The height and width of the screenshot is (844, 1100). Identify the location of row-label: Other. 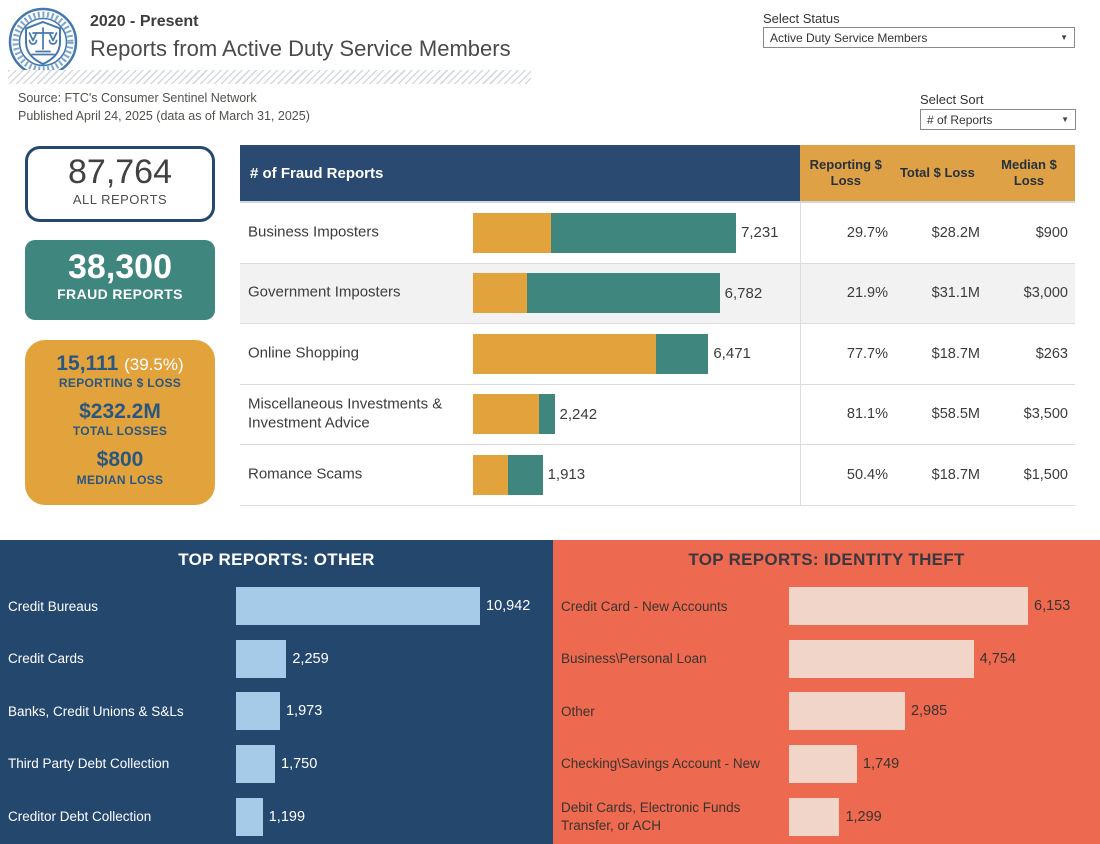
(578, 711).